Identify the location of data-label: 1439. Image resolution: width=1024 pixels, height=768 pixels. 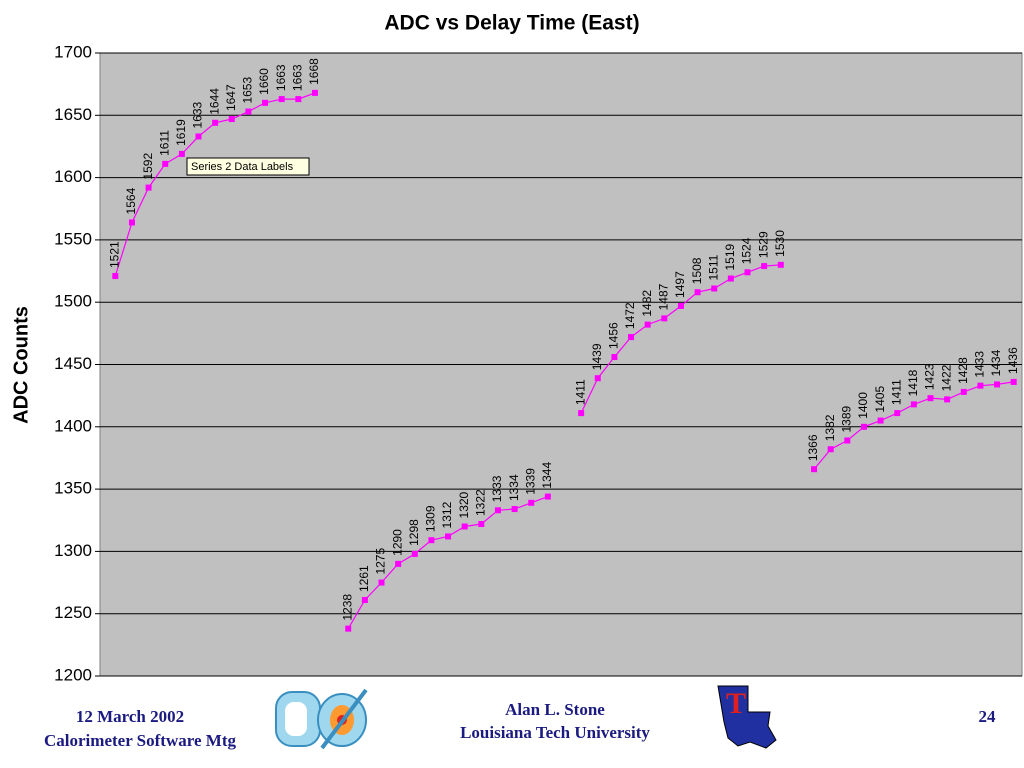
(597, 356).